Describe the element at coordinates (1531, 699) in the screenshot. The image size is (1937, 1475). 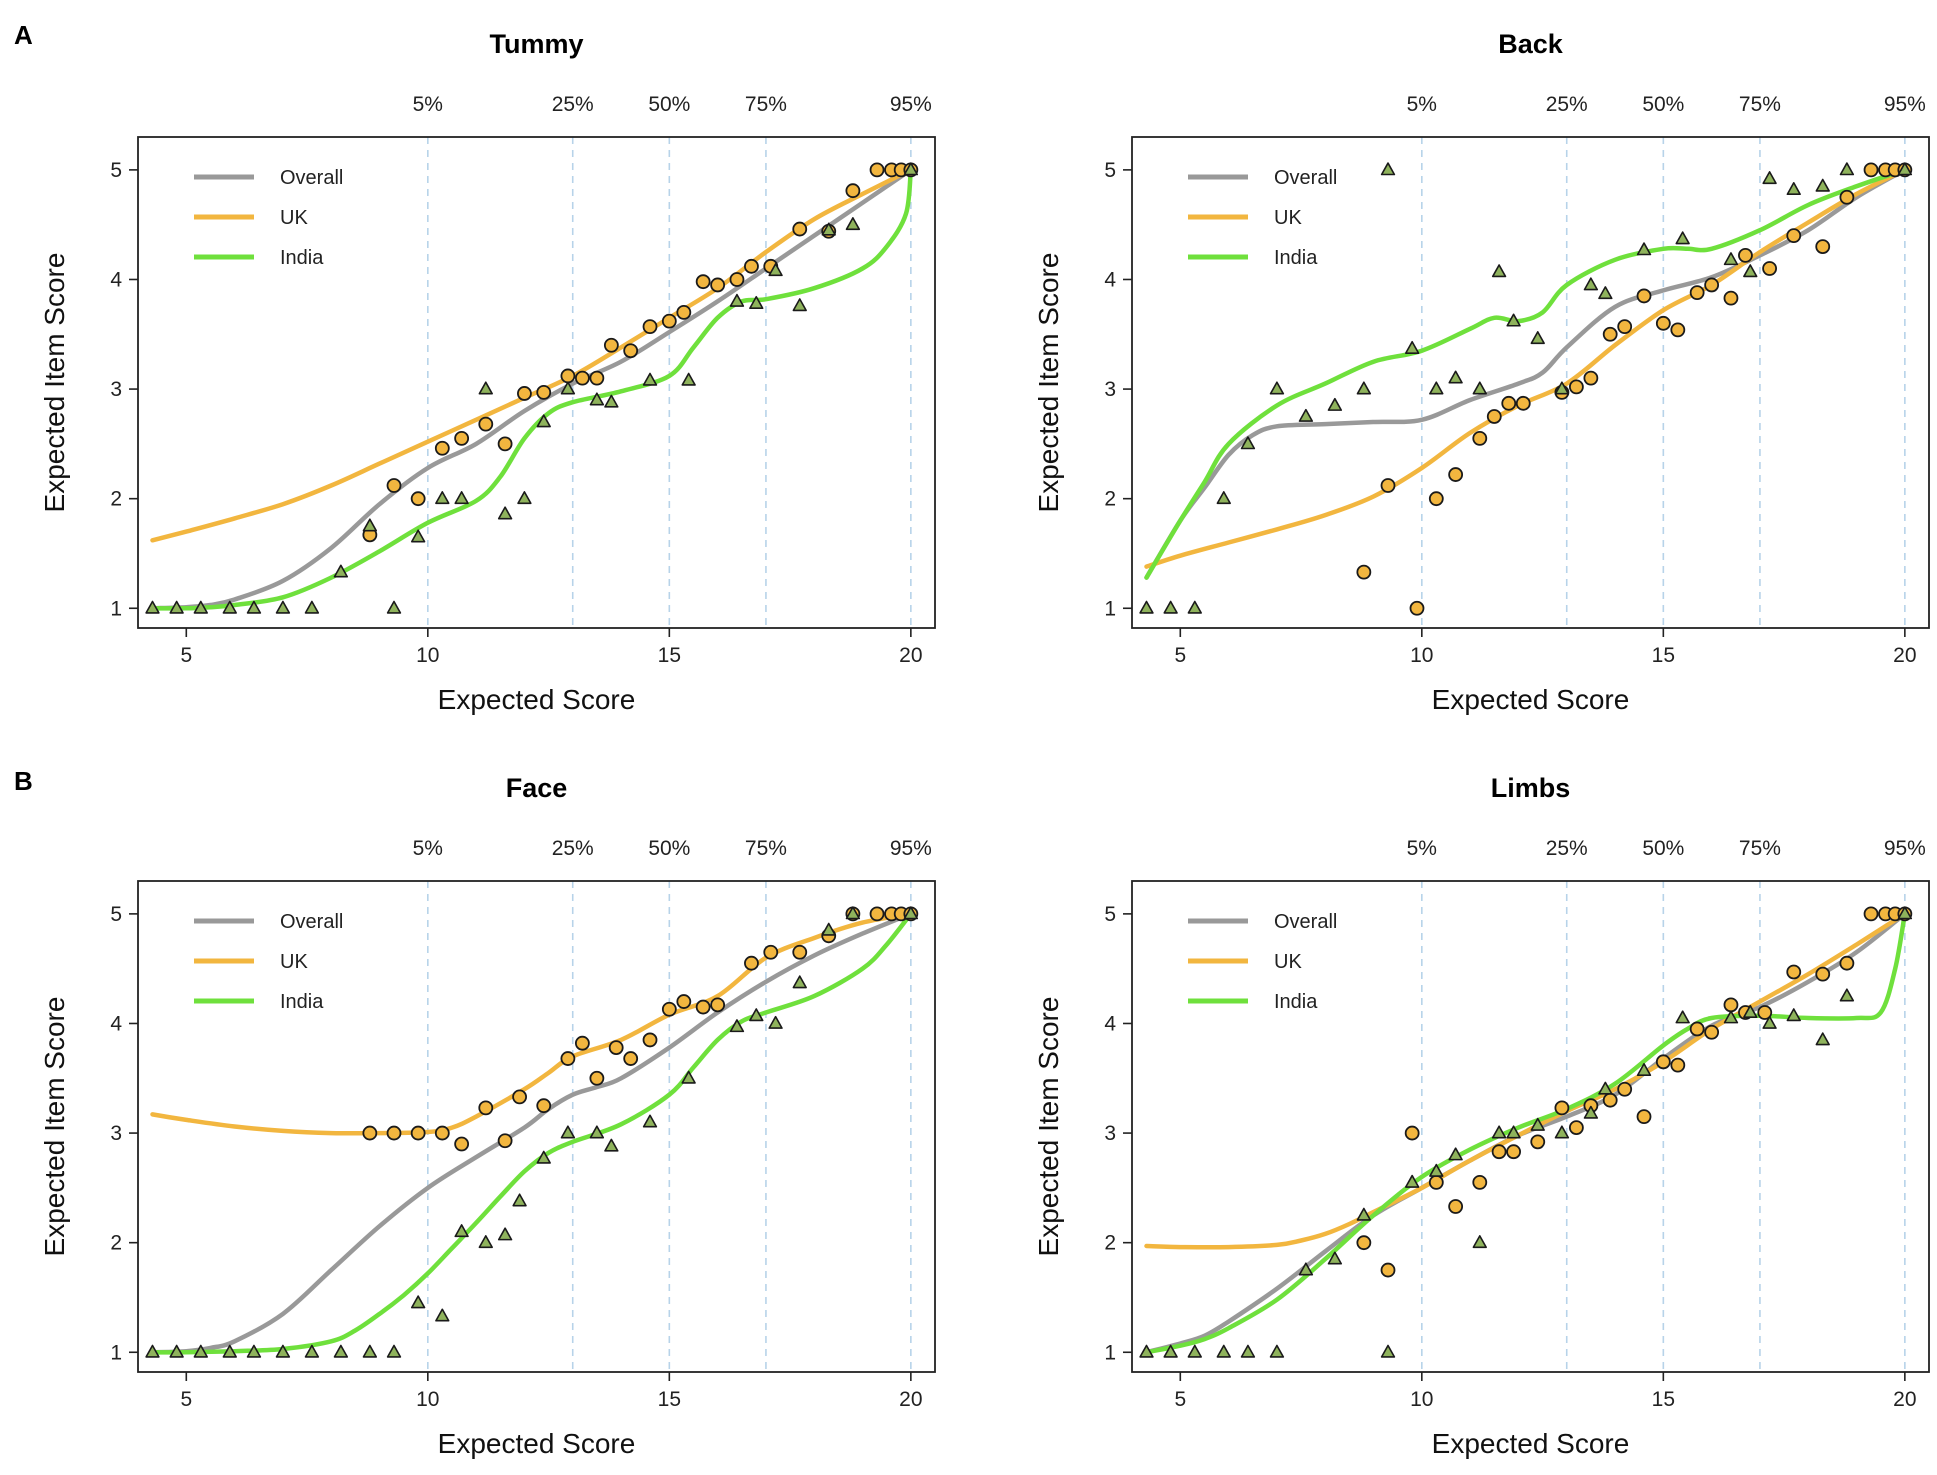
I see `x-axis-label: Expected Score` at that location.